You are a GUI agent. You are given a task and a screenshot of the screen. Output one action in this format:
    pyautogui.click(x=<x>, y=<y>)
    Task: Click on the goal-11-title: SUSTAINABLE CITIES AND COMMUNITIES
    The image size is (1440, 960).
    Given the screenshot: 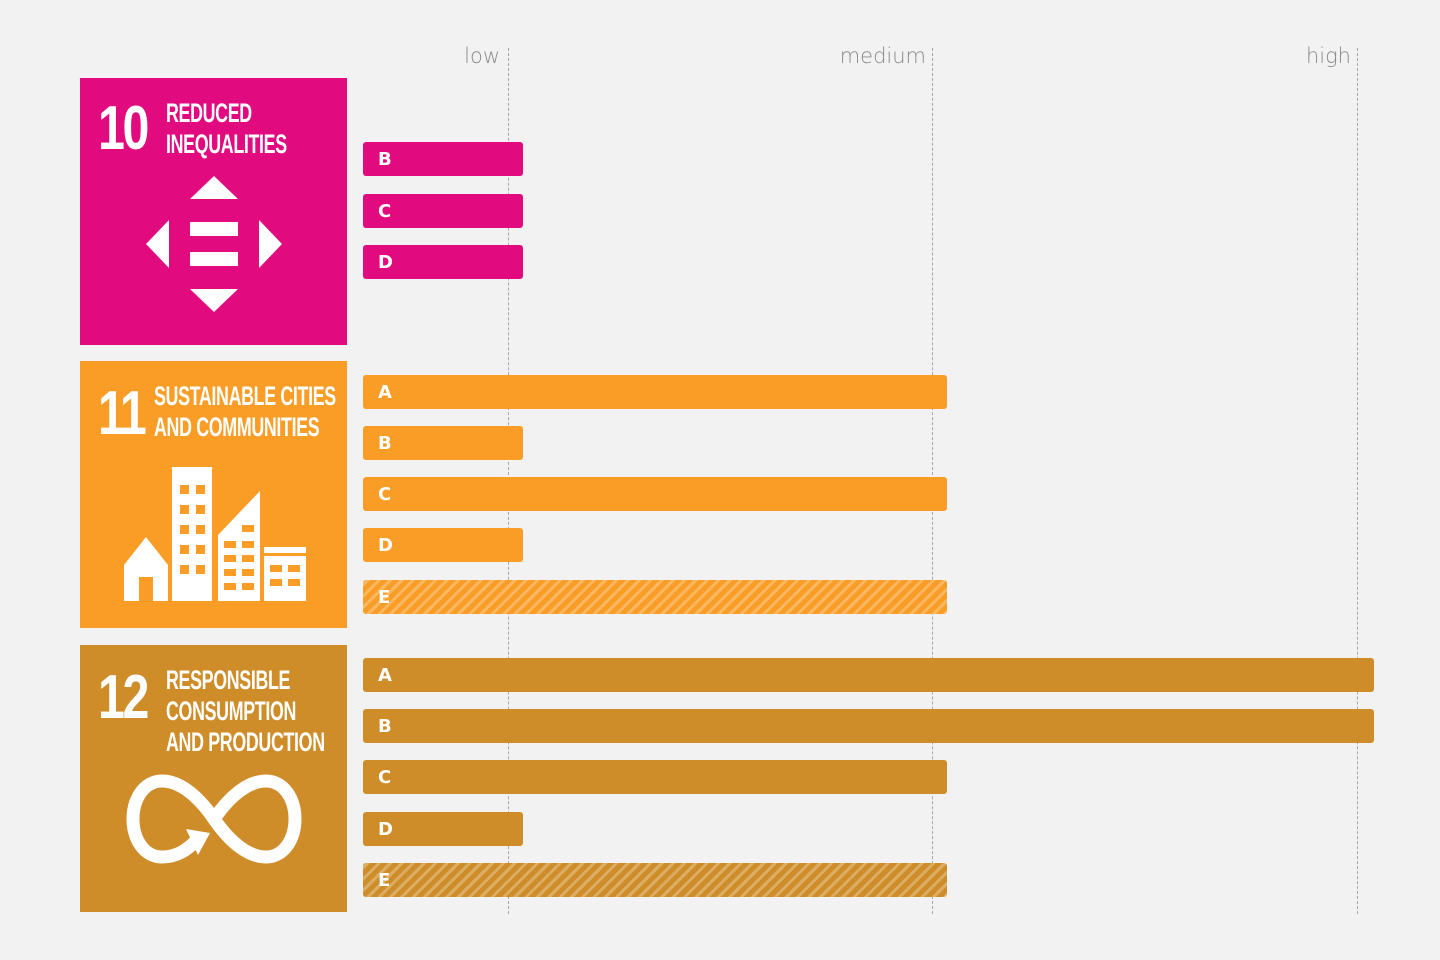 What is the action you would take?
    pyautogui.click(x=245, y=411)
    